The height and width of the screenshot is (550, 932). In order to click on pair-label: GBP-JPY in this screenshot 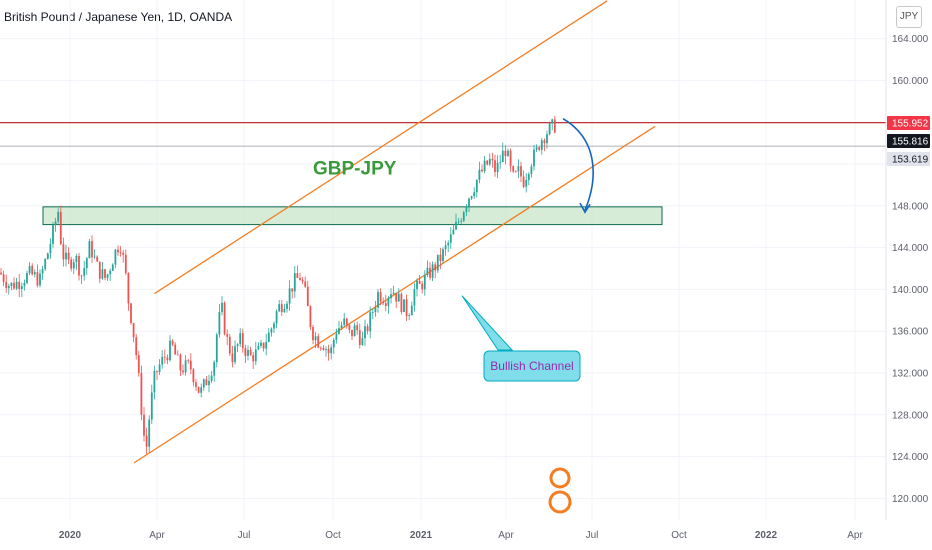, I will do `click(355, 168)`.